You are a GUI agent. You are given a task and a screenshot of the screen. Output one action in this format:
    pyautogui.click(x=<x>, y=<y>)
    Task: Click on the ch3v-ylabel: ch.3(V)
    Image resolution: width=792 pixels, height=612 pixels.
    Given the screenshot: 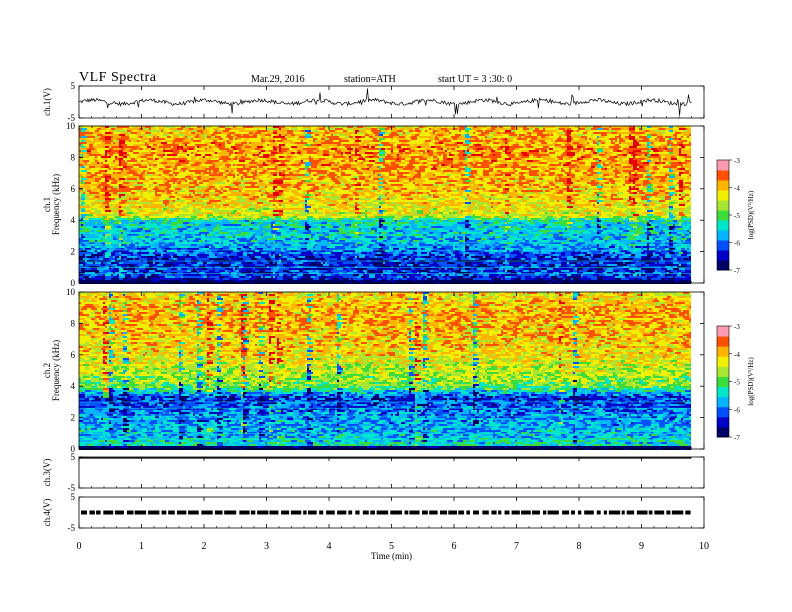 What is the action you would take?
    pyautogui.click(x=47, y=473)
    